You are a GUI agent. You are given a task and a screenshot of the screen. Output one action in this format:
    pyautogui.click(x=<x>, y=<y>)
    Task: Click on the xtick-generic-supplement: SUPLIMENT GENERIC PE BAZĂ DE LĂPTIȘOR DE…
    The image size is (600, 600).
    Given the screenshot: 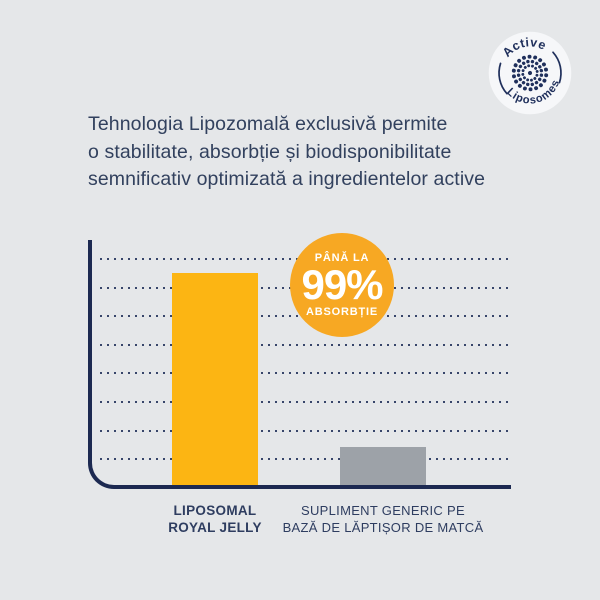 What is the action you would take?
    pyautogui.click(x=383, y=519)
    